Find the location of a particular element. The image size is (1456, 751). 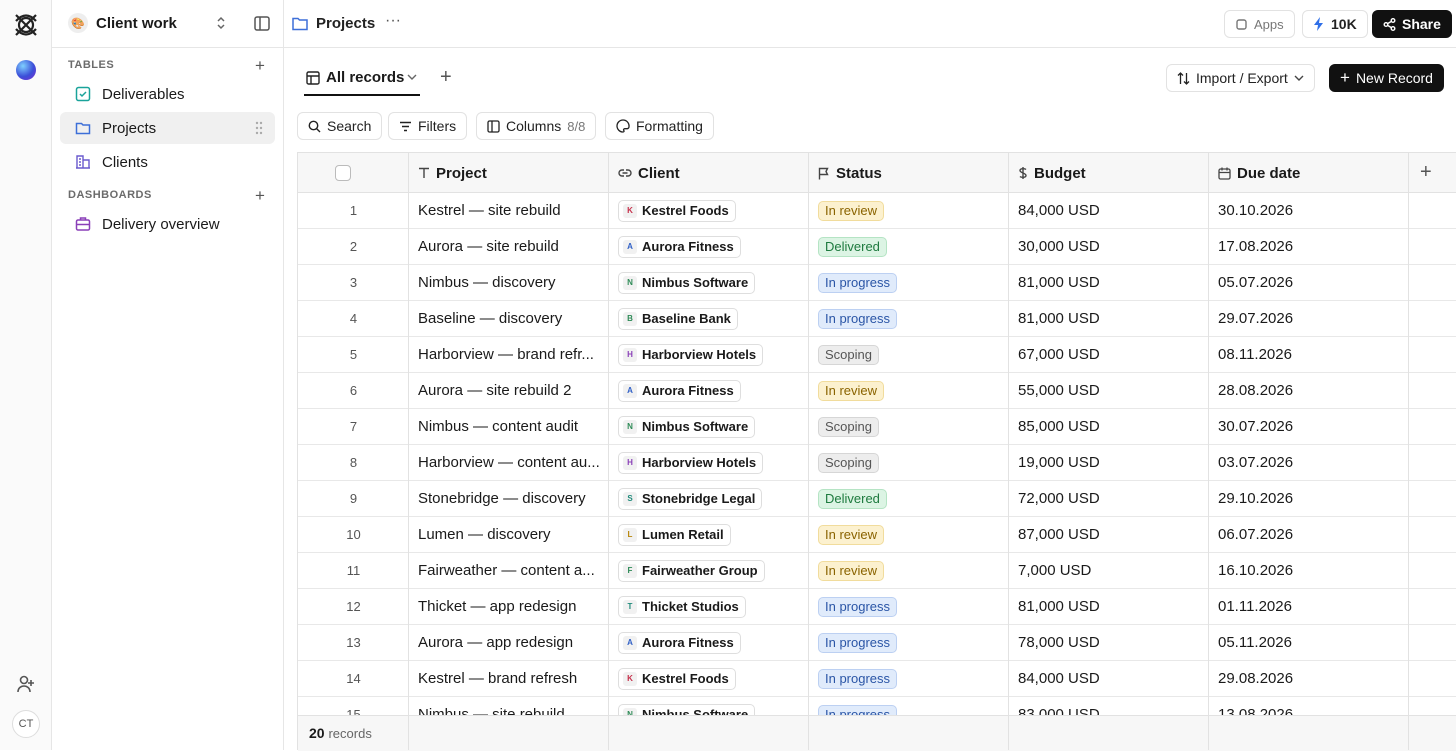

view-dropdown is located at coordinates (412, 77).